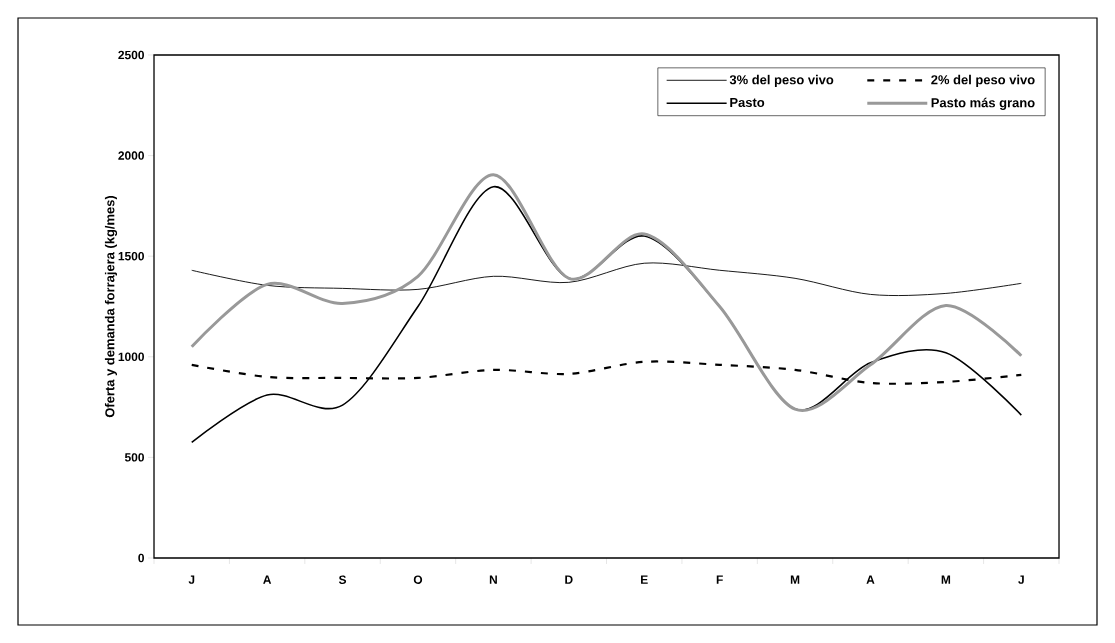 The width and height of the screenshot is (1115, 643). What do you see at coordinates (131, 55) in the screenshot?
I see `y-tick-label: 2500` at bounding box center [131, 55].